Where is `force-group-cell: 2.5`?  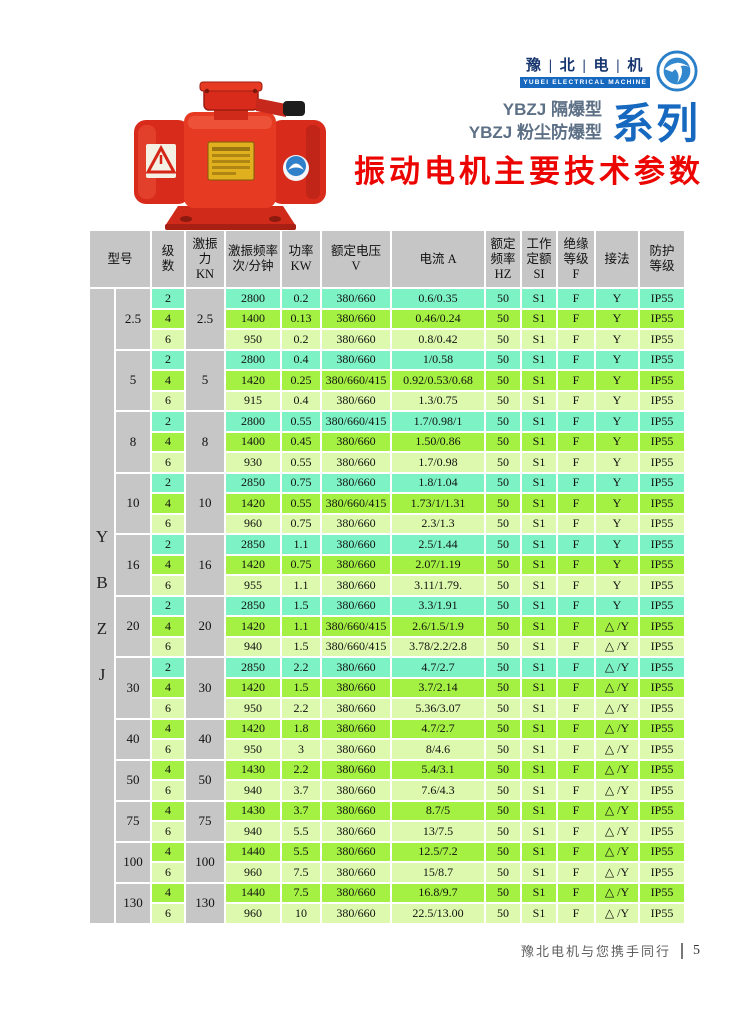 force-group-cell: 2.5 is located at coordinates (205, 319).